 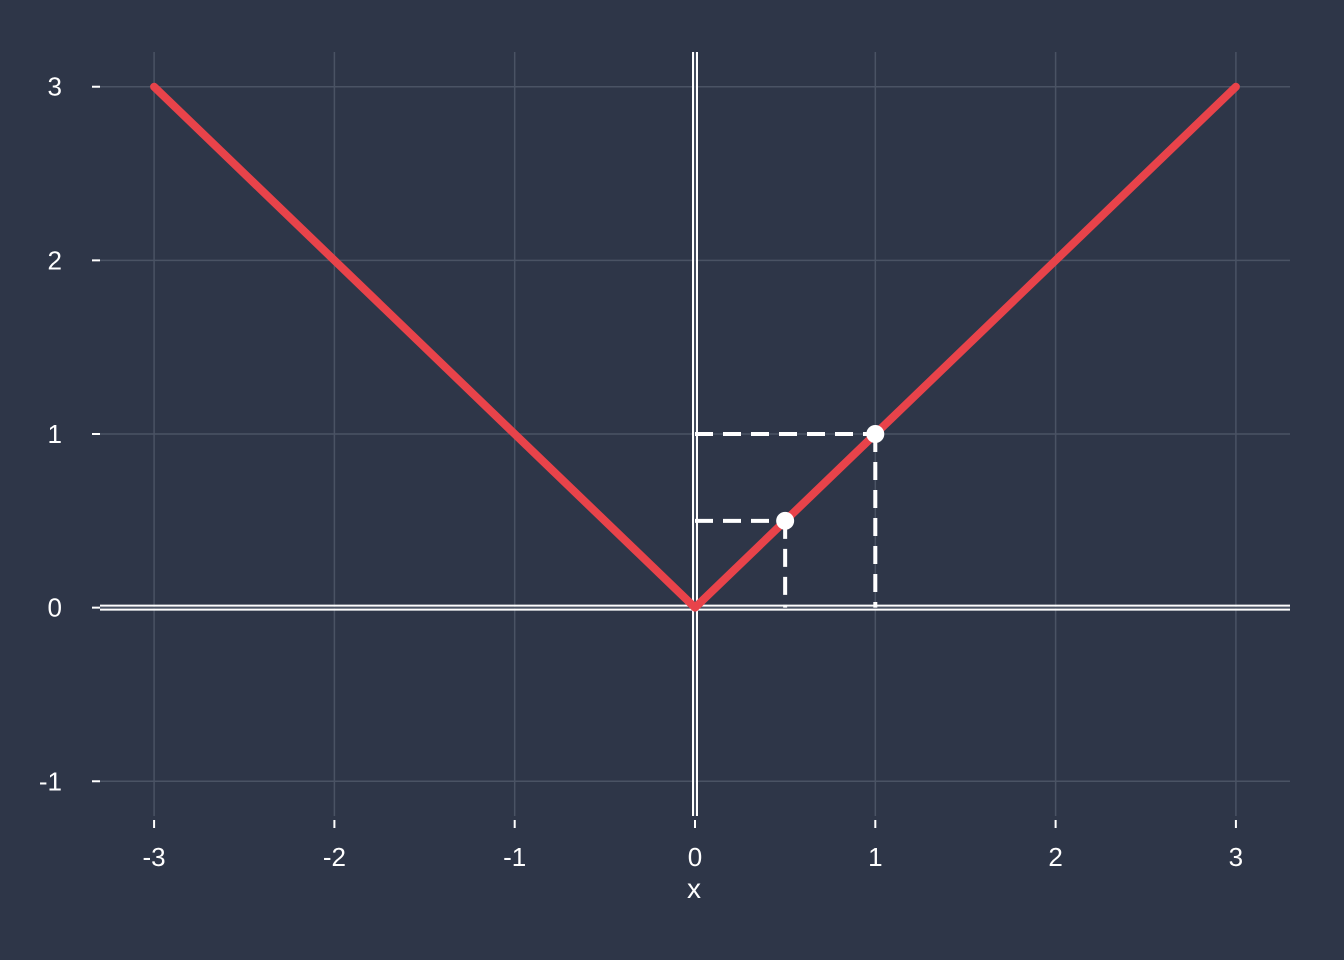 I want to click on x-tick-label: 1, so click(x=875, y=857).